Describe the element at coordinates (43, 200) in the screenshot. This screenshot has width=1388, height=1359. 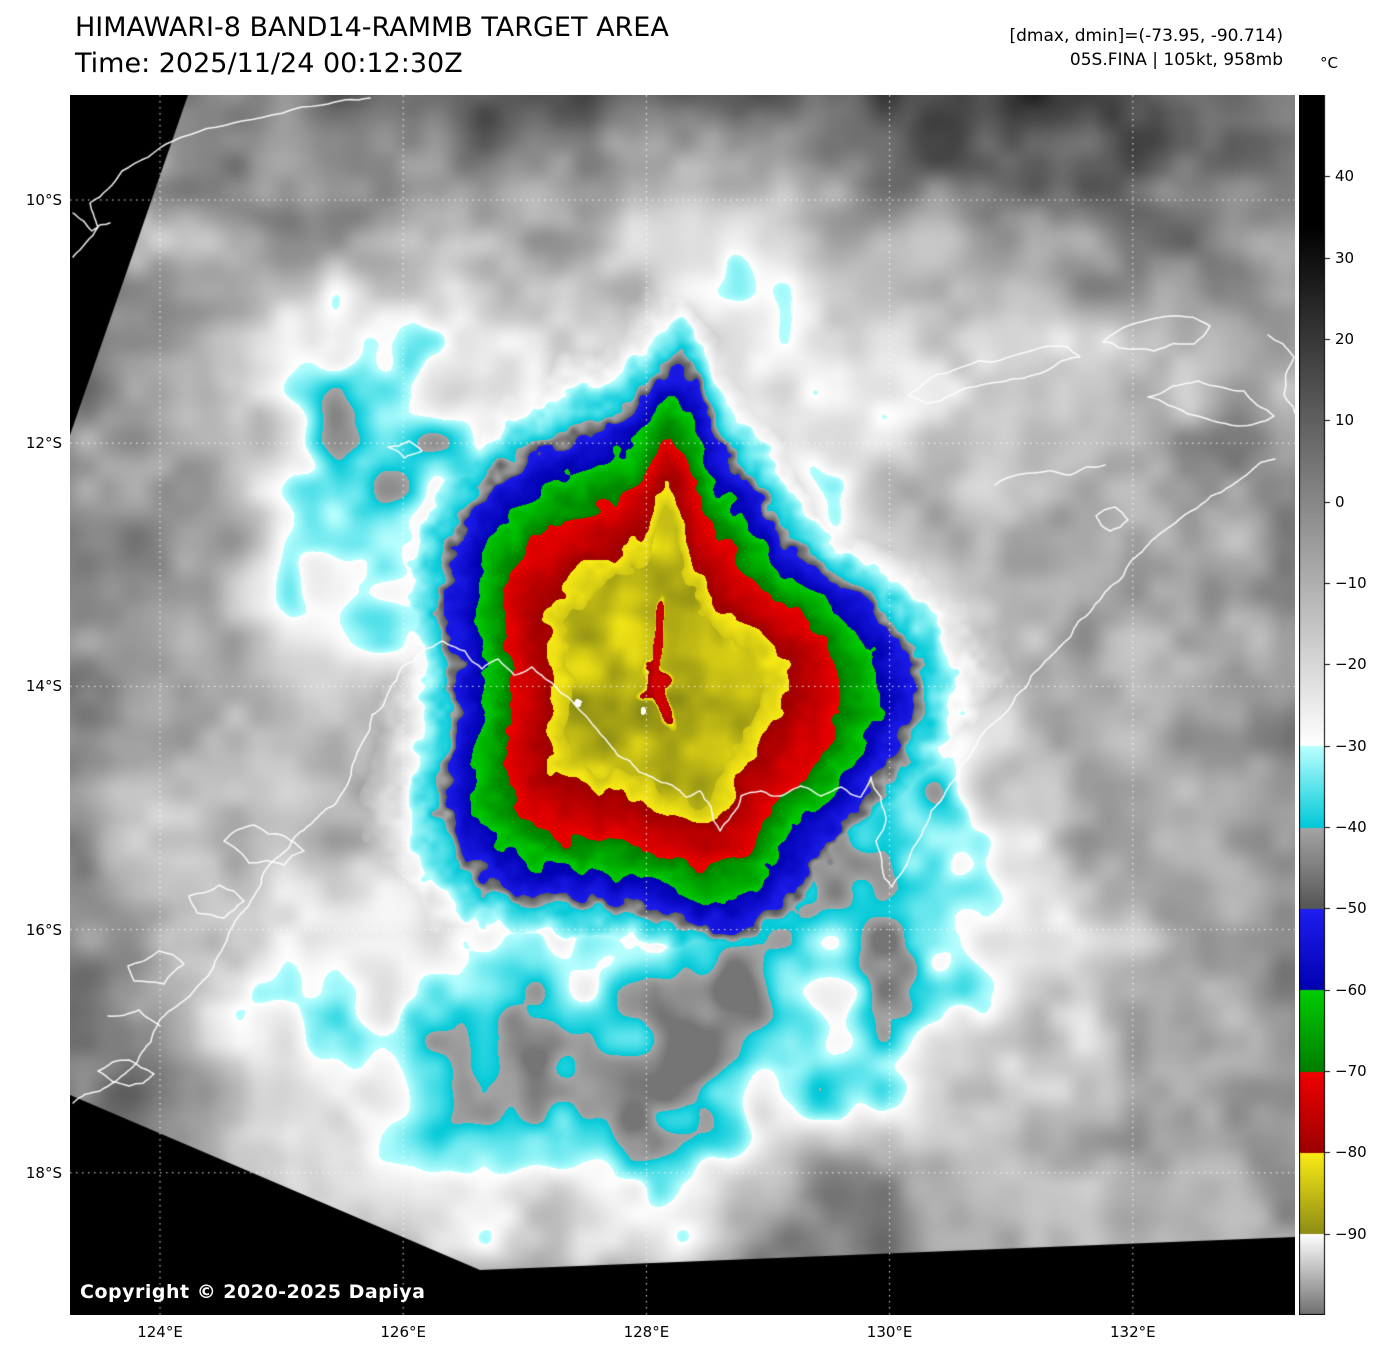
I see `lat-label: 10°S` at that location.